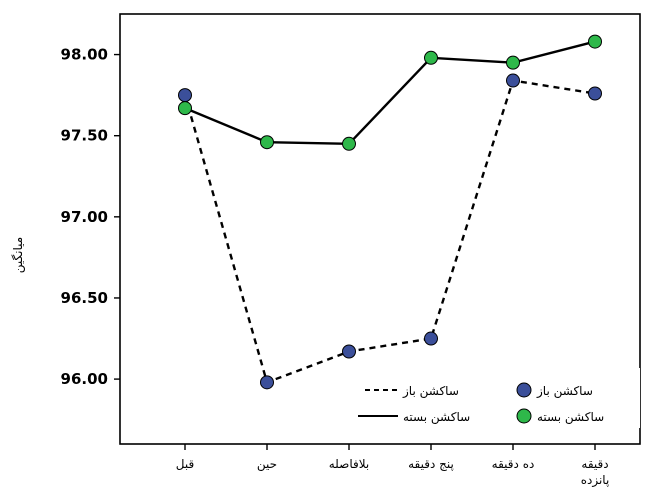 The image size is (653, 490). Describe the element at coordinates (84, 217) in the screenshot. I see `y-tick-label: 97.00` at that location.